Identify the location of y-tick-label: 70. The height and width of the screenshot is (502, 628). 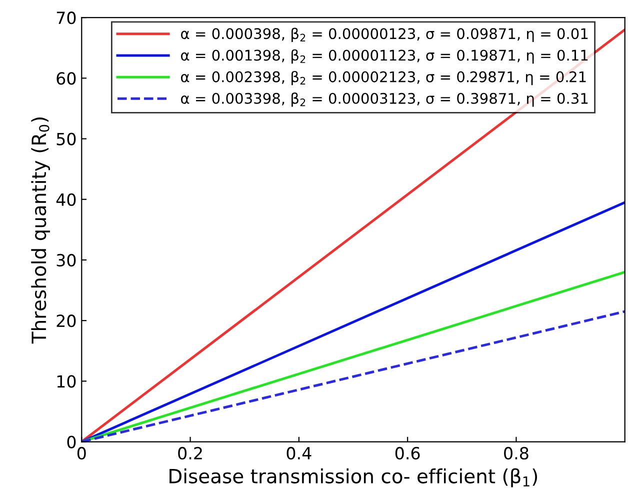
(66, 18).